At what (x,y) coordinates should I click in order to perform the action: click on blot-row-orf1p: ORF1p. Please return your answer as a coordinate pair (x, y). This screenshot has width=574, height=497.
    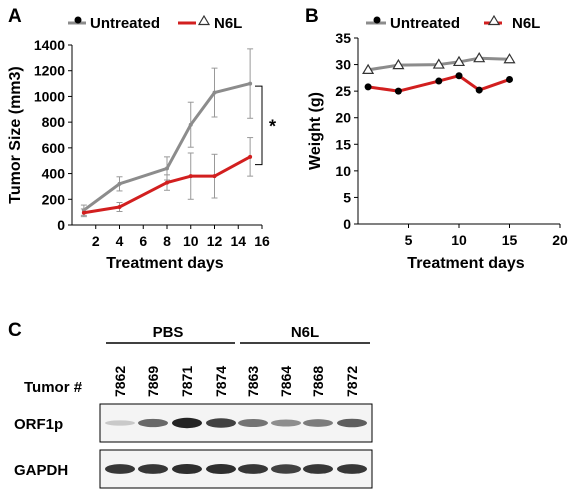
    Looking at the image, I should click on (193, 423).